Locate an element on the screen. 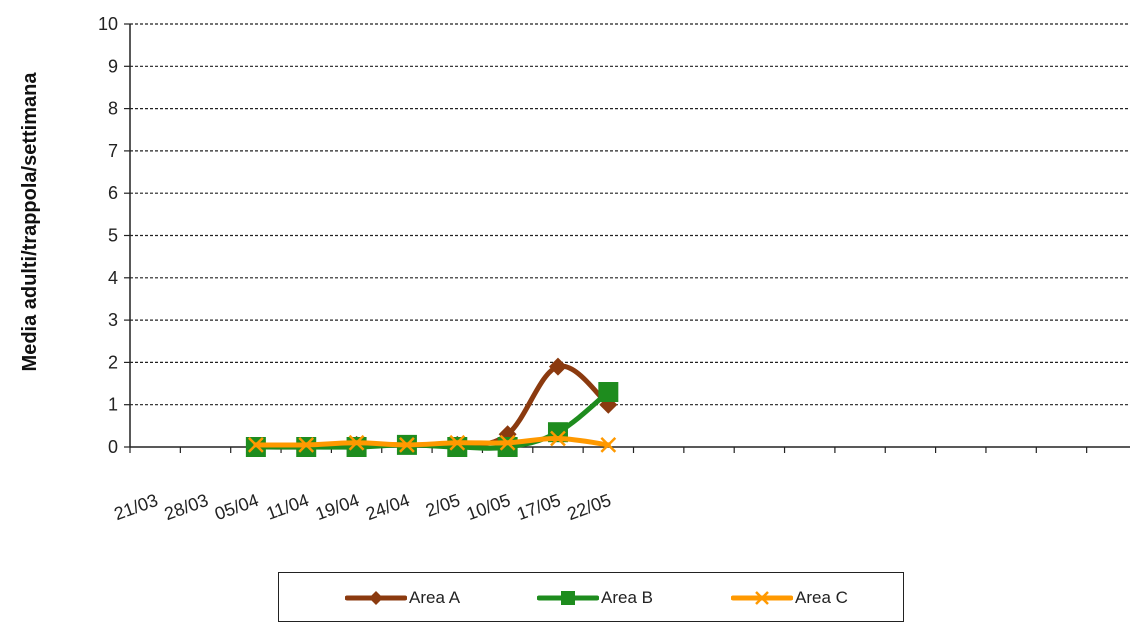 This screenshot has width=1130, height=622. y-tick-label-1: 1 is located at coordinates (113, 405).